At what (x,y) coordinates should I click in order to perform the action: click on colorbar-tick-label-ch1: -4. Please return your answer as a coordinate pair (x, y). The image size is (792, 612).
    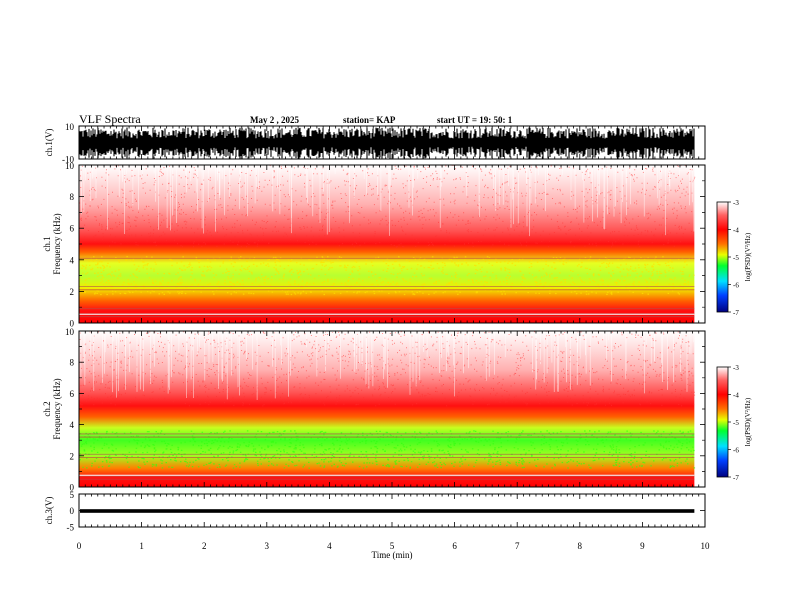
    Looking at the image, I should click on (736, 231).